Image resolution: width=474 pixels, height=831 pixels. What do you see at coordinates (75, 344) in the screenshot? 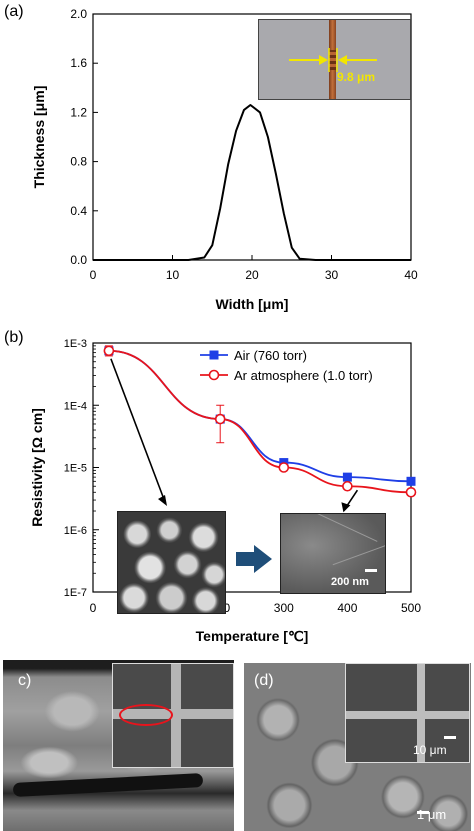
I see `y-tick-label: 1E-3` at bounding box center [75, 344].